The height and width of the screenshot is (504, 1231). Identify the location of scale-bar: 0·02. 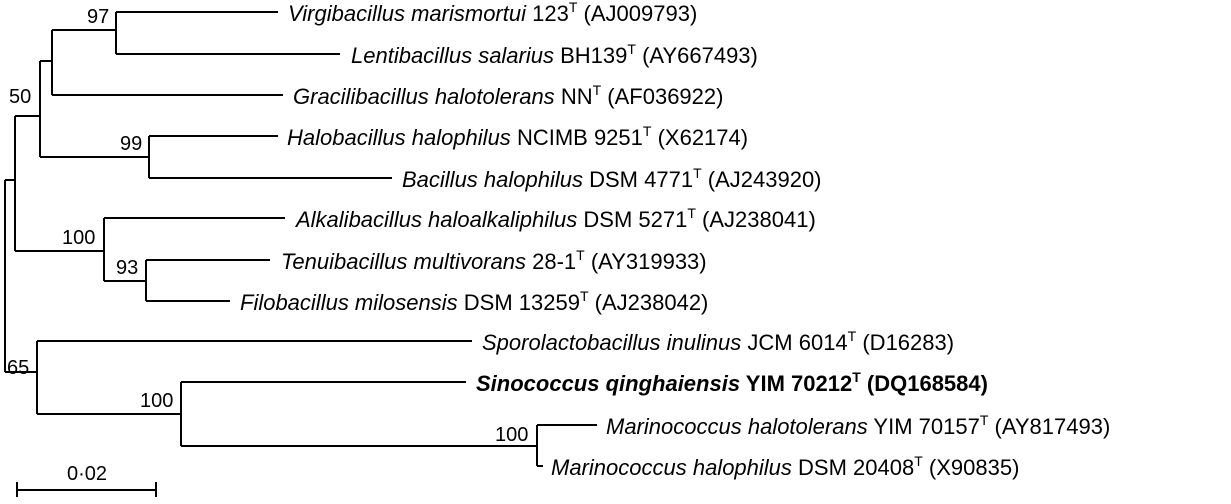
(86, 480).